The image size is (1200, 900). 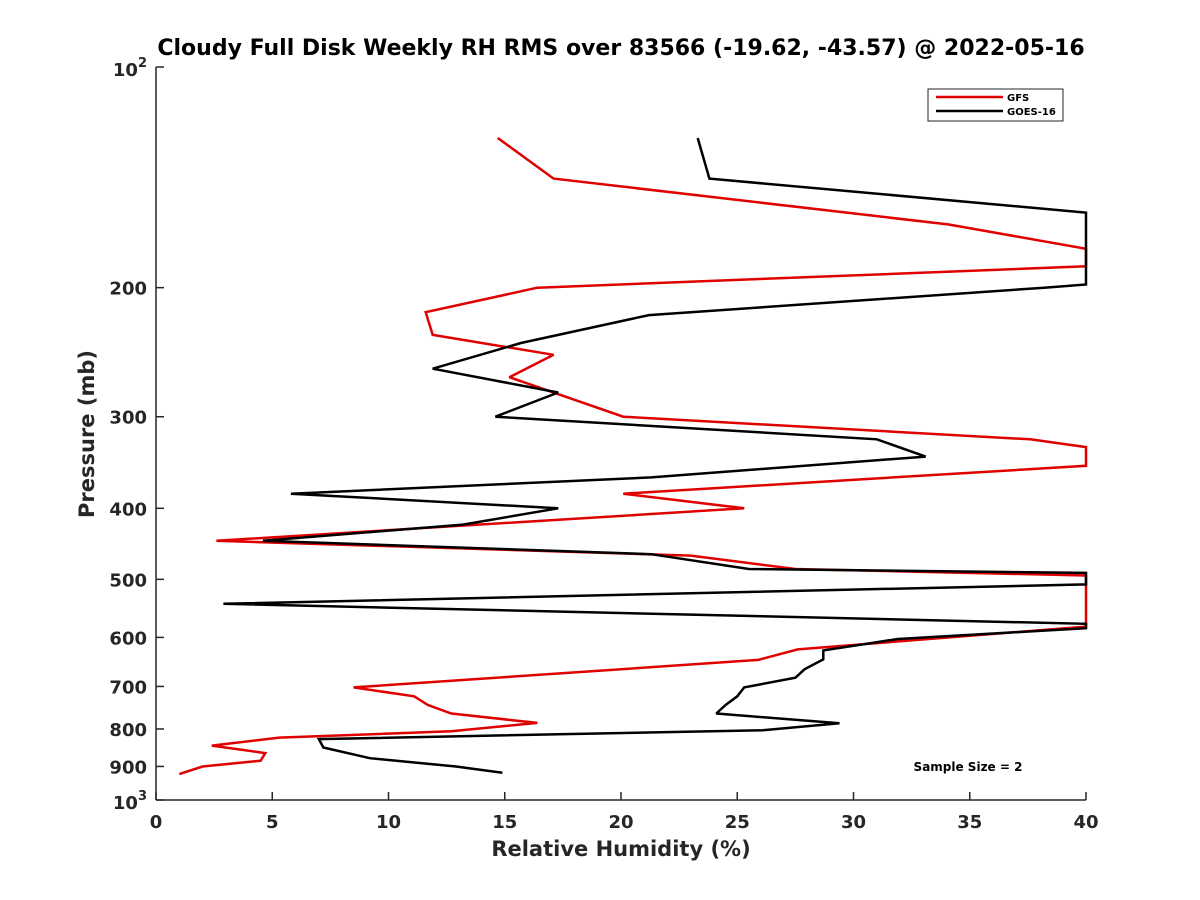 What do you see at coordinates (128, 580) in the screenshot?
I see `y-tick-label: 500` at bounding box center [128, 580].